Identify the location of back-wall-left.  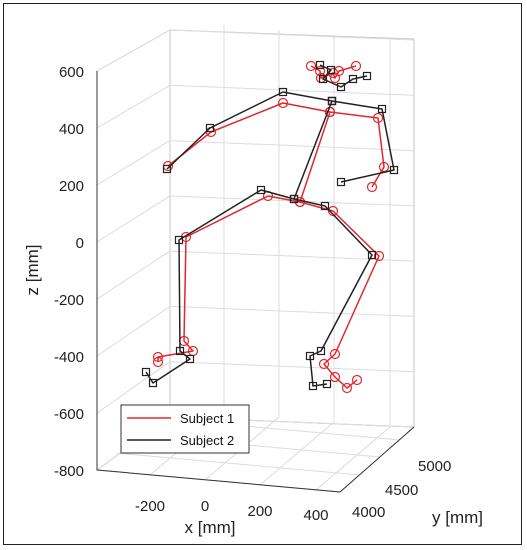
(133, 250).